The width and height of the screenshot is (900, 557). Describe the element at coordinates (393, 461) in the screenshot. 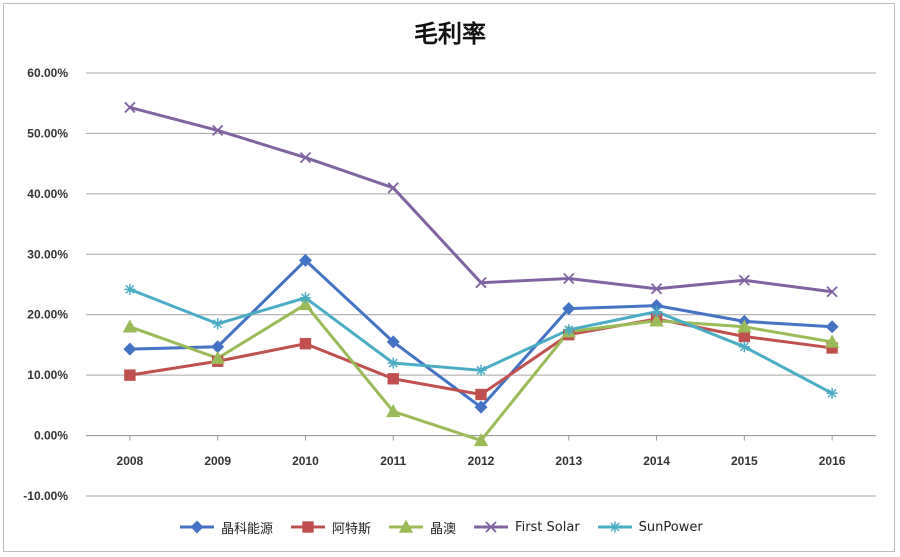

I see `x-tick-label: 2011` at that location.